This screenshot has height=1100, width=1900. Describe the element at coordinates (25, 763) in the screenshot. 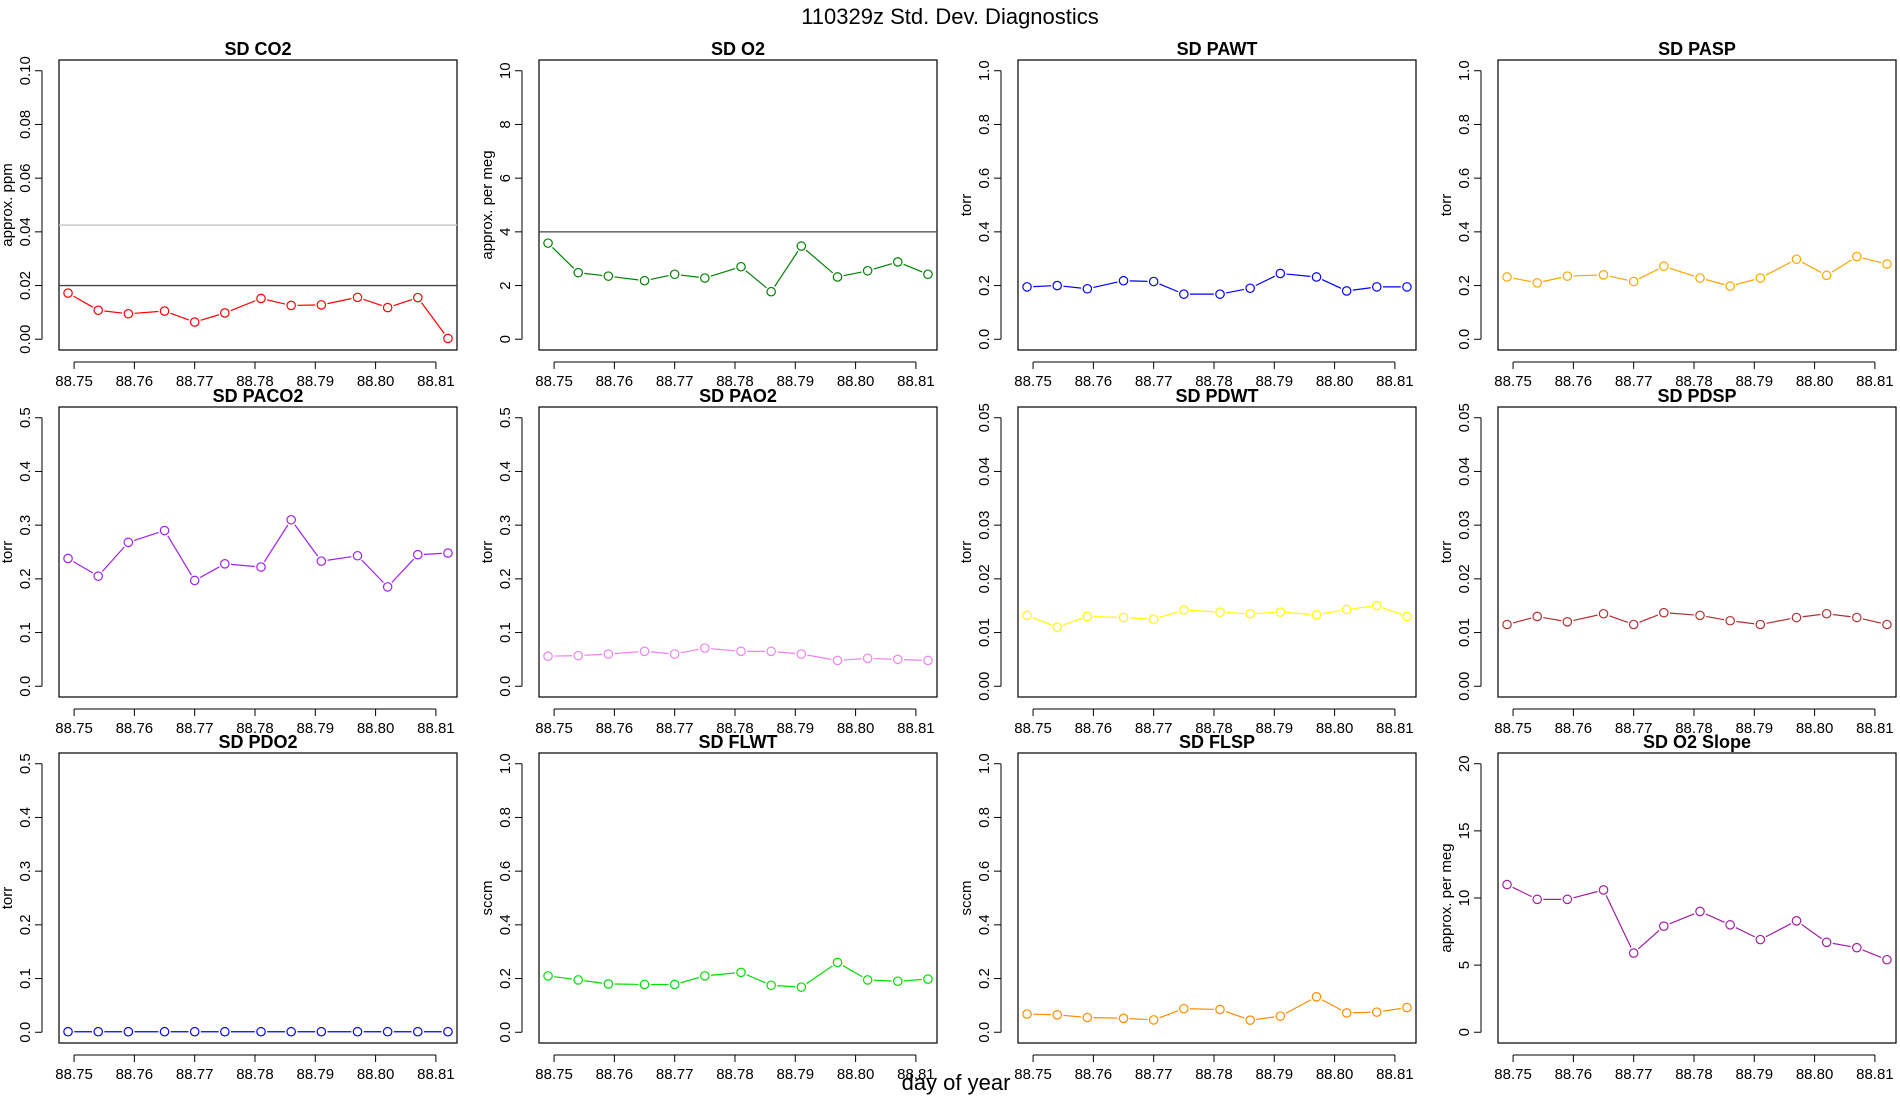

I see `y-tick-label: 0.5` at that location.